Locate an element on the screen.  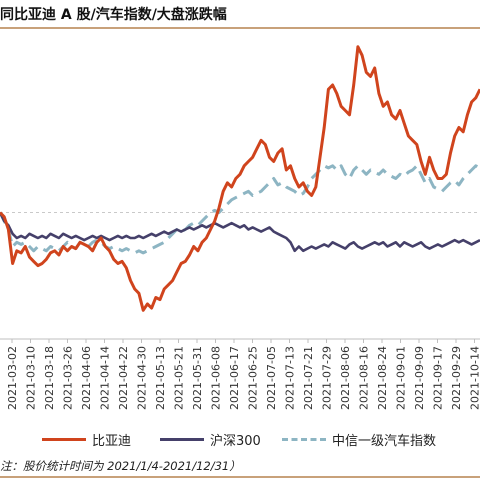
x-tick-label: 2021-04-14 is located at coordinates (105, 378).